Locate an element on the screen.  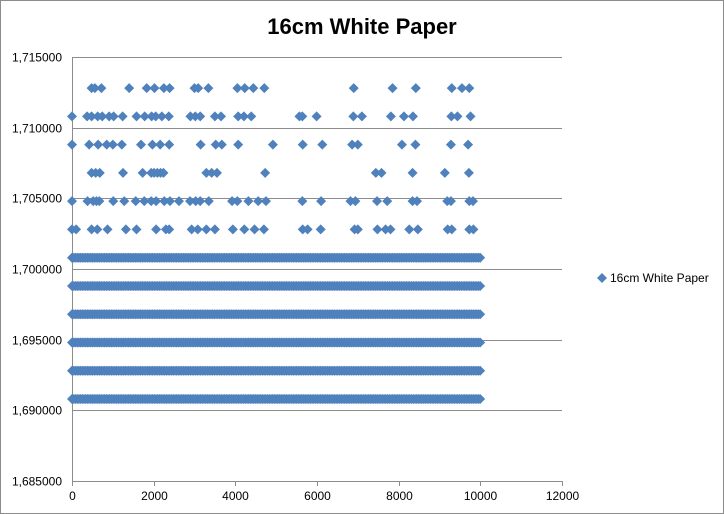
legend-label: 16cm White Paper is located at coordinates (659, 278).